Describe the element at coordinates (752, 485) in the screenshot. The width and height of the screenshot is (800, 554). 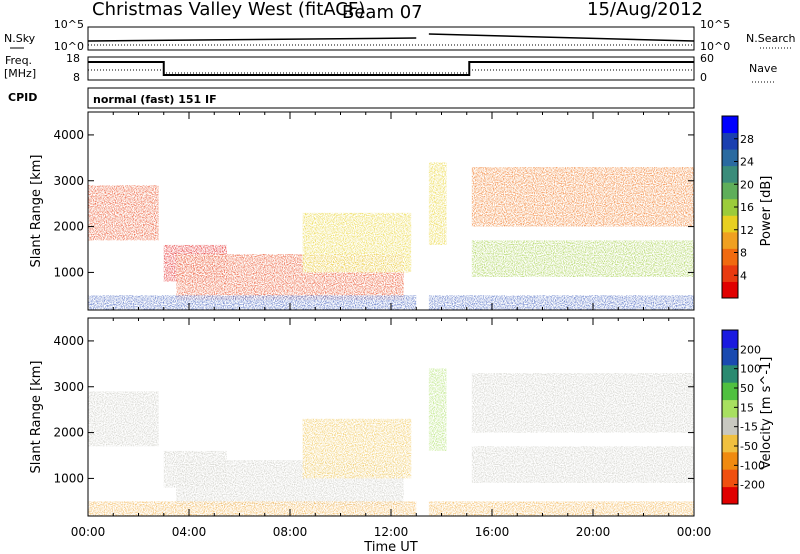
I see `velocity-colorbar-tick-label: -200` at that location.